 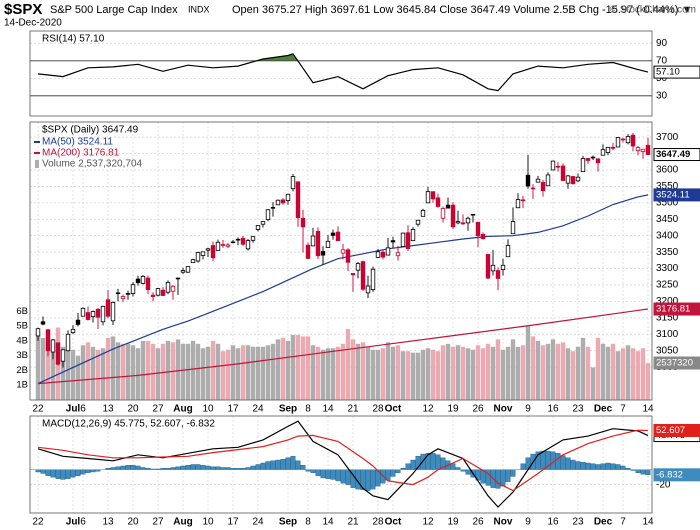 What do you see at coordinates (663, 484) in the screenshot?
I see `y-tick-label: -20` at bounding box center [663, 484].